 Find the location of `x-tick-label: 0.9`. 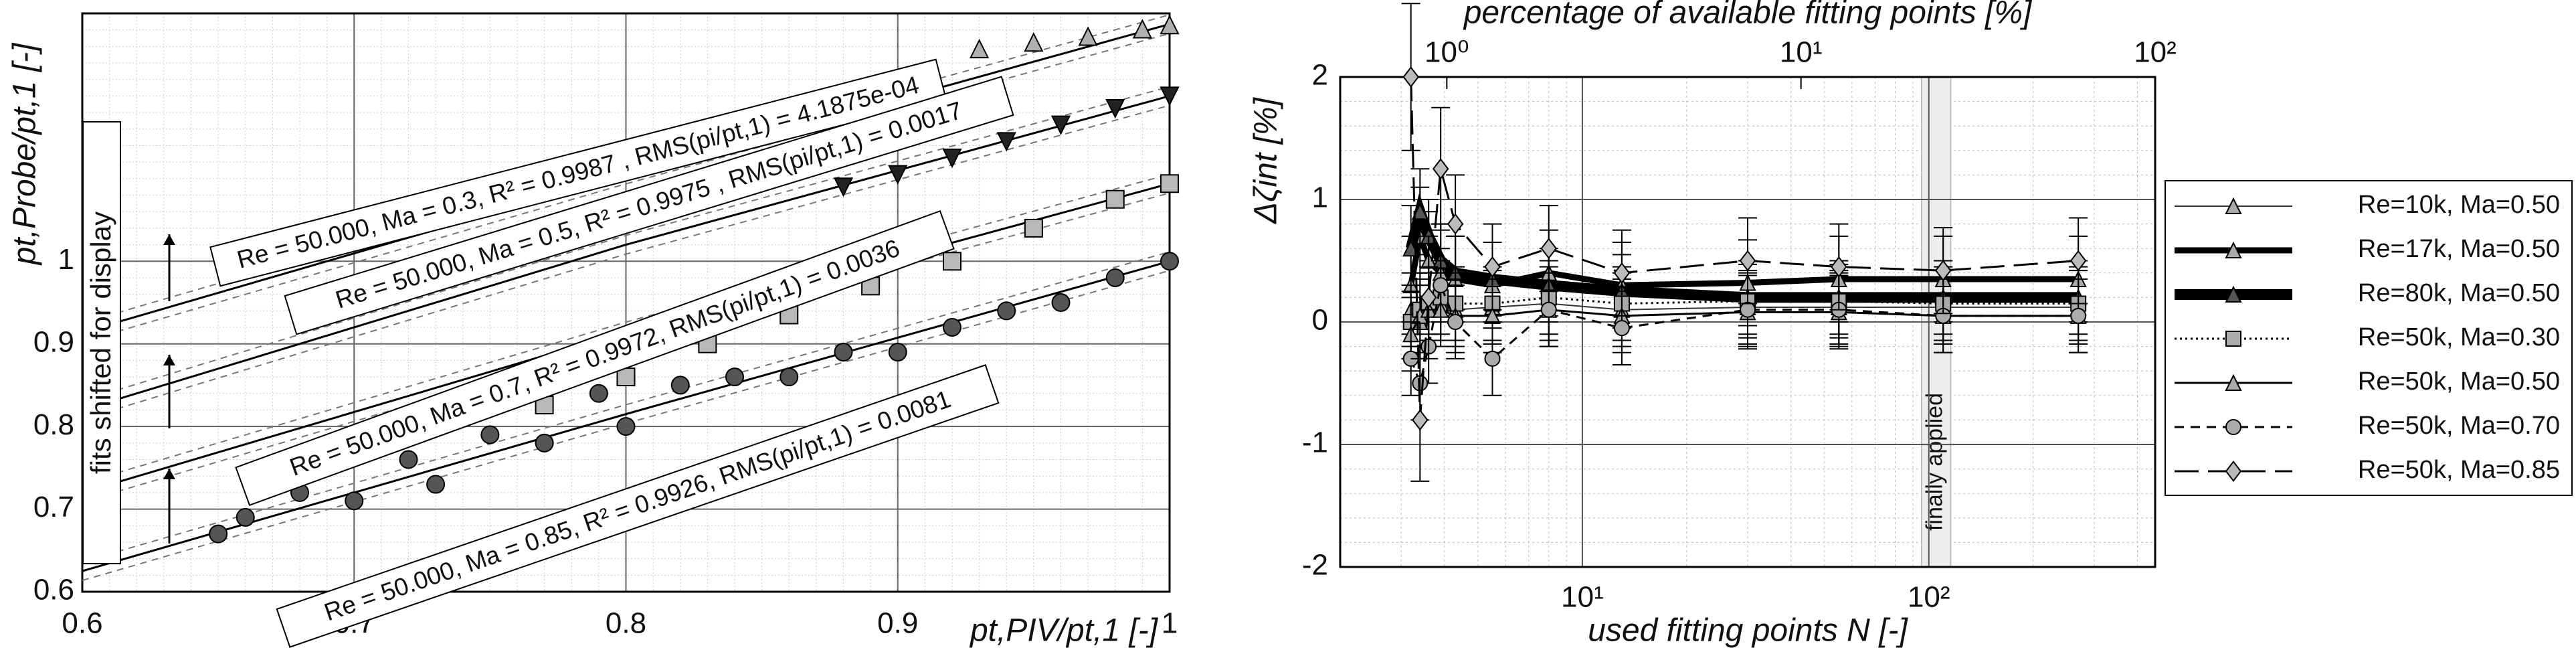

x-tick-label: 0.9 is located at coordinates (897, 623).